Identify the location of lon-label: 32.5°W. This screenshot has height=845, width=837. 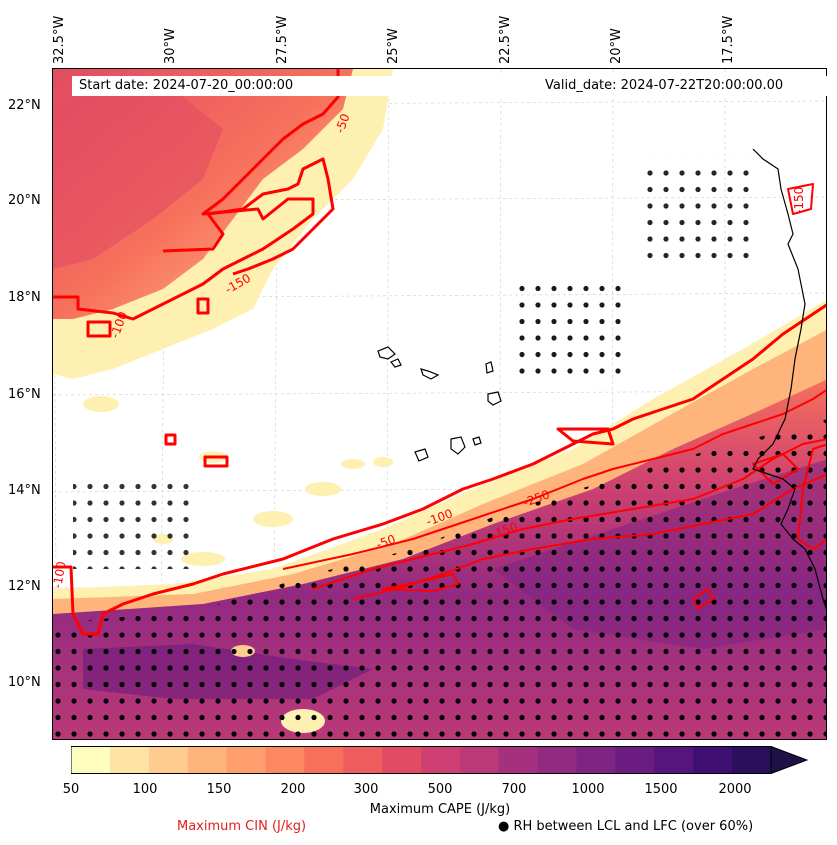
(59, 39).